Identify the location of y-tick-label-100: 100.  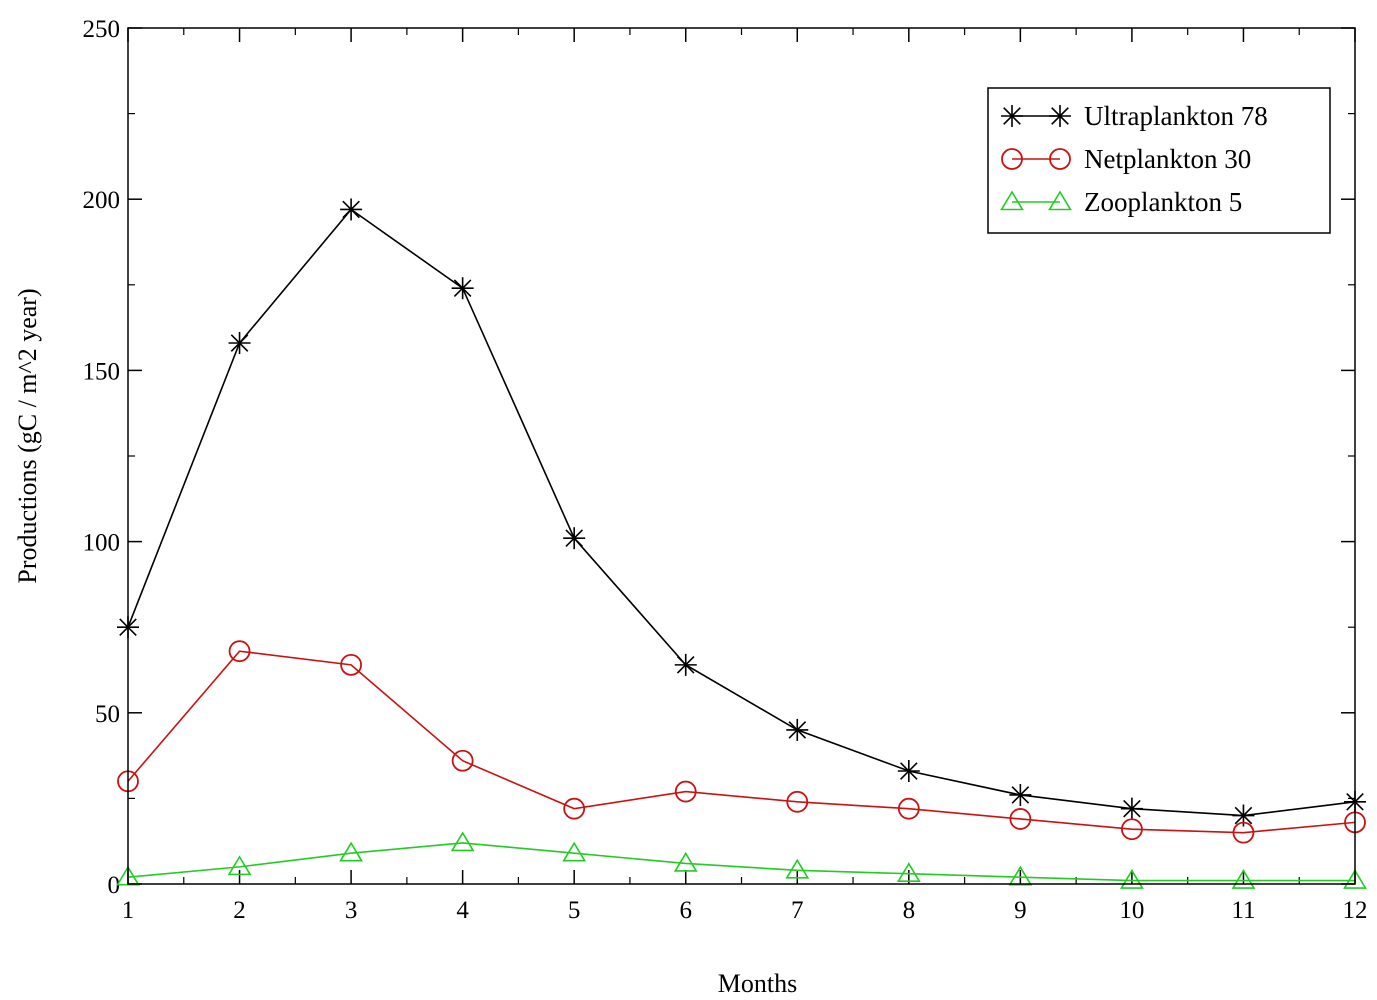
(102, 543).